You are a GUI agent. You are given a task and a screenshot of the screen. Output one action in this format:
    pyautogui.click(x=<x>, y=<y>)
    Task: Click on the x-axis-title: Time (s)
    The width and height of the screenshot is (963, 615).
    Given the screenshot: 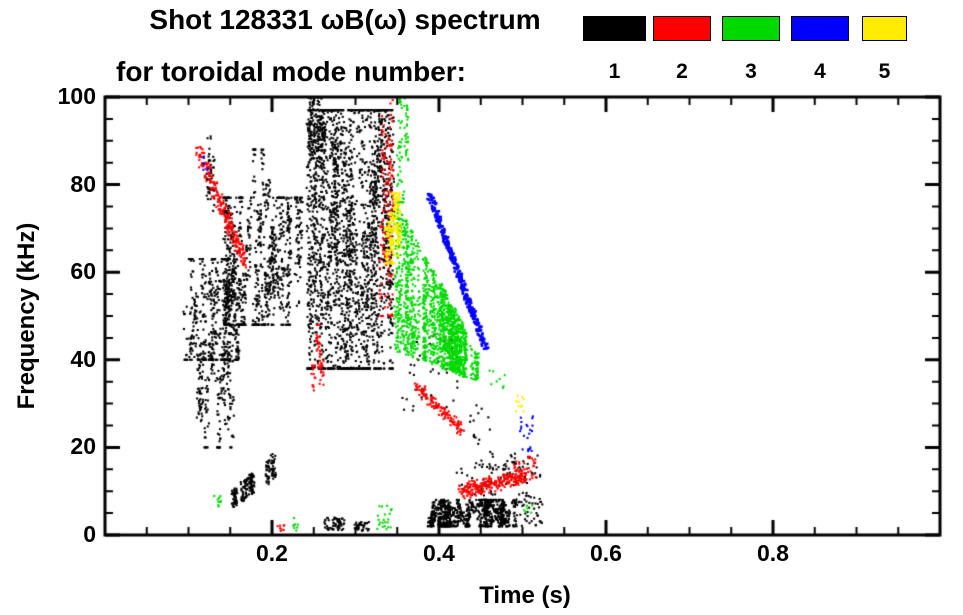 What is the action you would take?
    pyautogui.click(x=525, y=595)
    